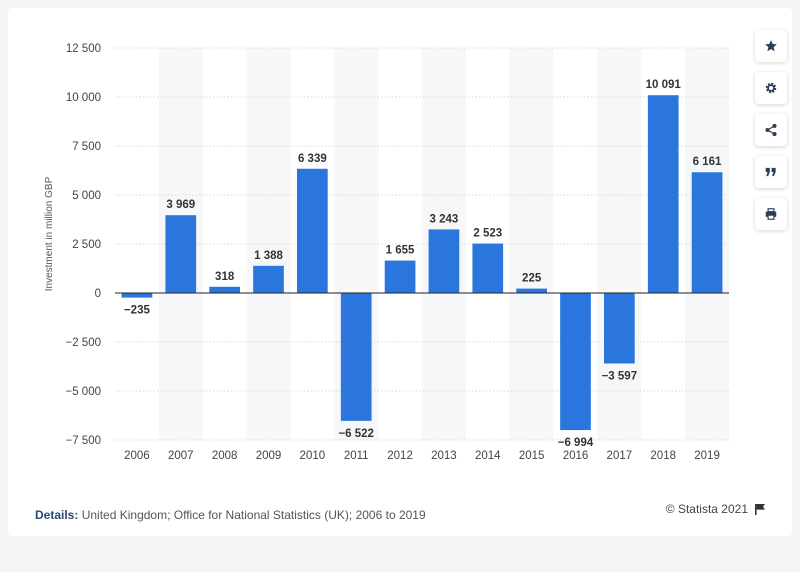 The height and width of the screenshot is (572, 800). I want to click on share-button, so click(771, 130).